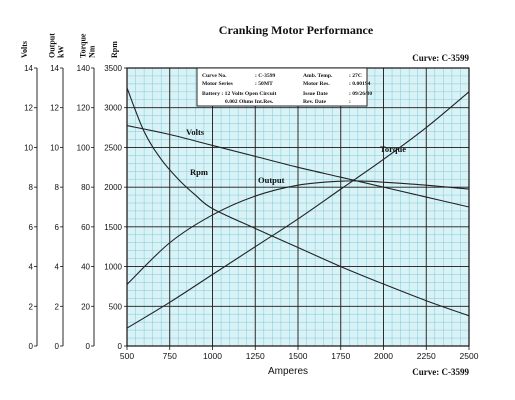  What do you see at coordinates (83, 45) in the screenshot?
I see `y-axis-title-text: Torque` at bounding box center [83, 45].